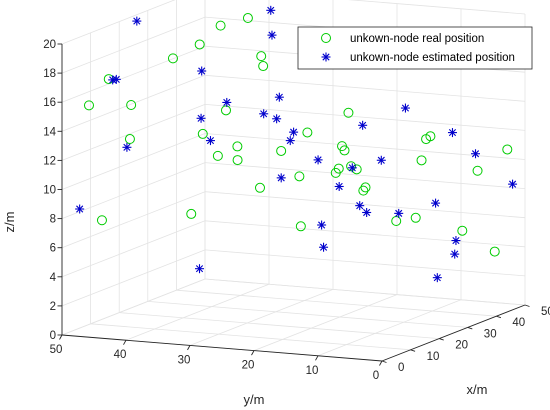 The width and height of the screenshot is (550, 410). What do you see at coordinates (53, 278) in the screenshot?
I see `z-tick-label: 4` at bounding box center [53, 278].